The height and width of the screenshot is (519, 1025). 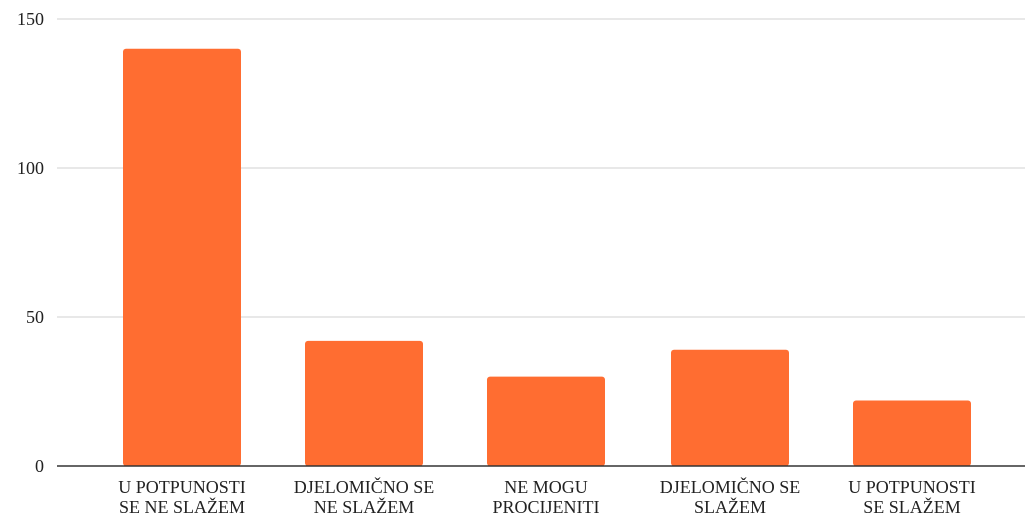 I want to click on y-tick-label: 0, so click(x=39, y=466).